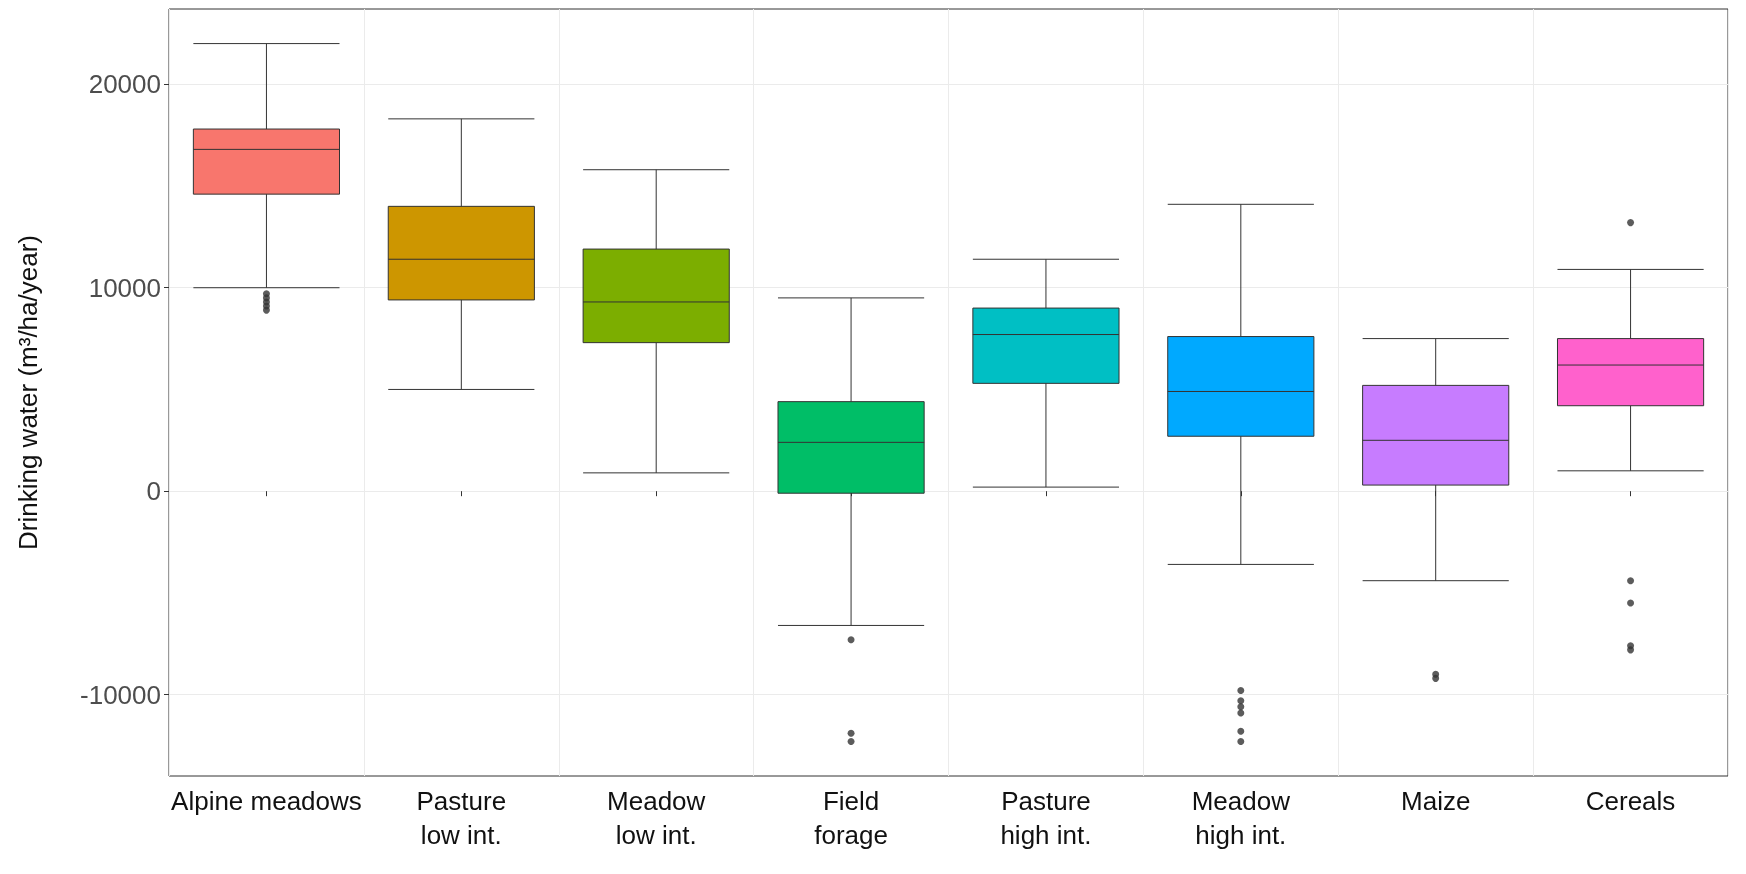 This screenshot has height=874, width=1746. What do you see at coordinates (656, 818) in the screenshot?
I see `x-tick-label: Meadow low int.` at bounding box center [656, 818].